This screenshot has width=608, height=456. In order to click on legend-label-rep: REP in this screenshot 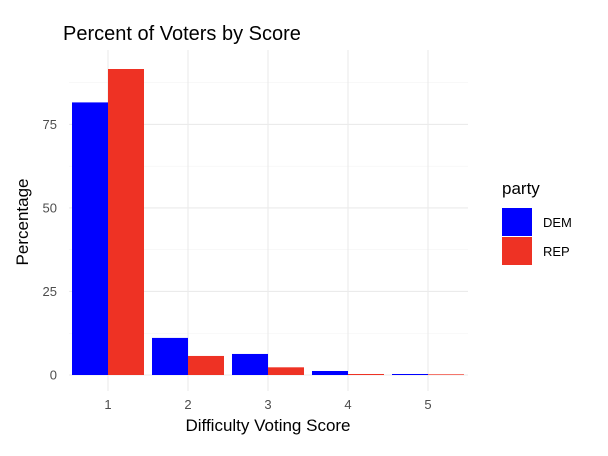, I will do `click(556, 251)`.